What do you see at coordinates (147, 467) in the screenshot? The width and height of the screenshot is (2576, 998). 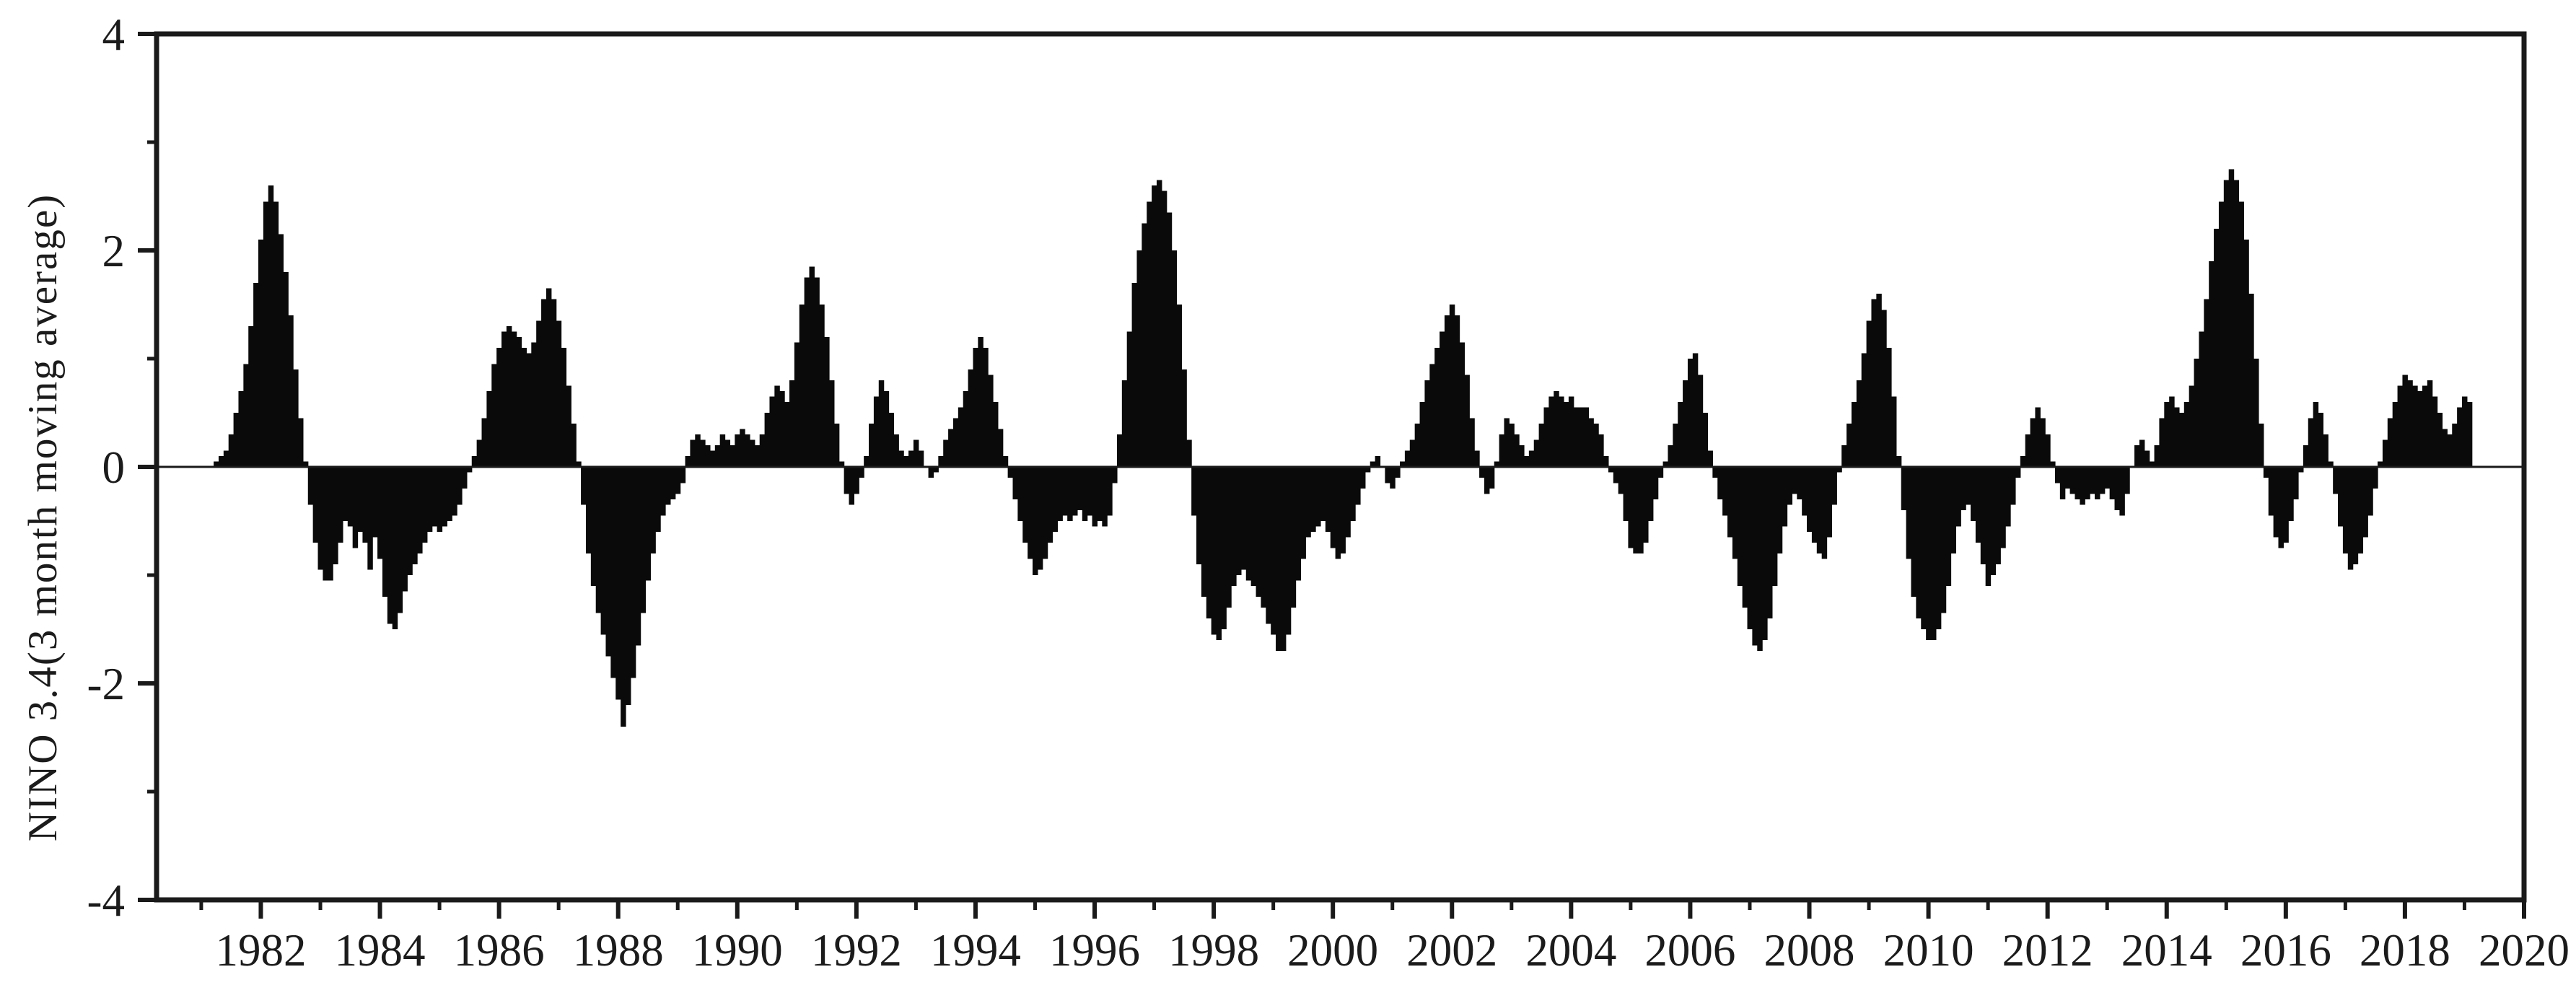 I see `y-axis-ticks` at bounding box center [147, 467].